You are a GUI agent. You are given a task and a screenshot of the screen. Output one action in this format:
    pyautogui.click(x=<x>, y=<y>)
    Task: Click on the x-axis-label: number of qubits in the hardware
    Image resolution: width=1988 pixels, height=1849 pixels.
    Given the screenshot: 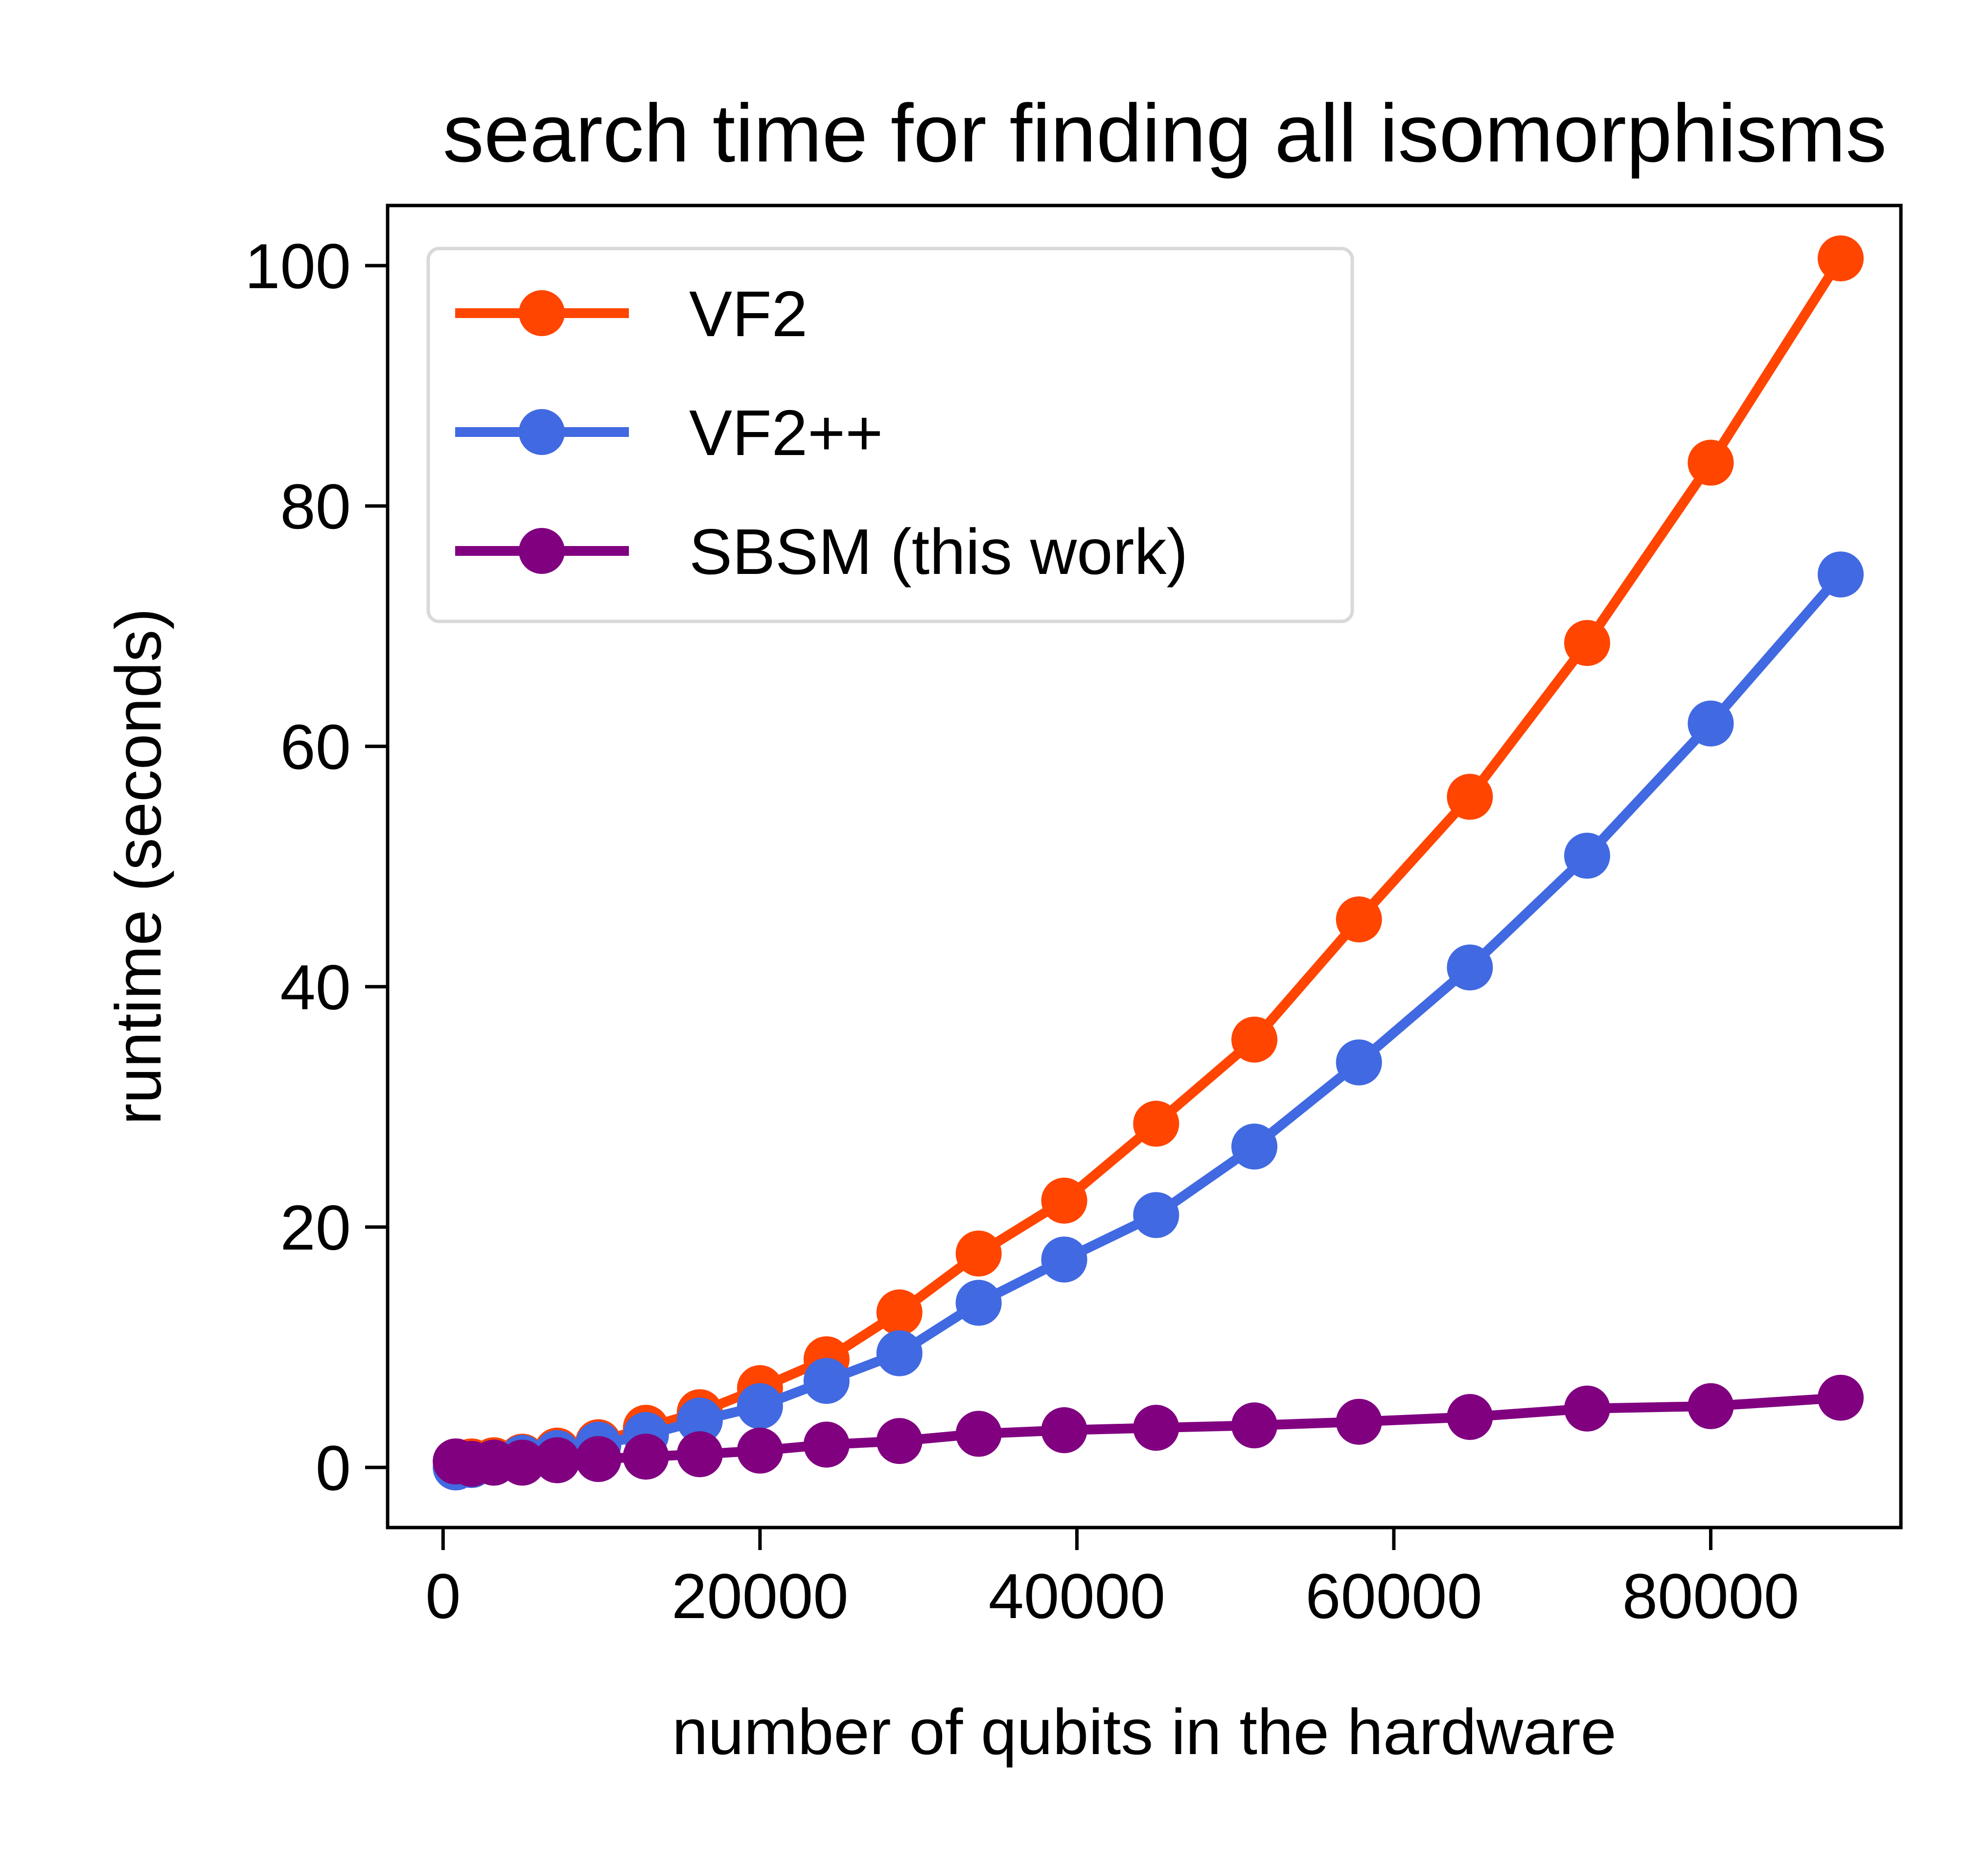 What is the action you would take?
    pyautogui.click(x=1144, y=1732)
    